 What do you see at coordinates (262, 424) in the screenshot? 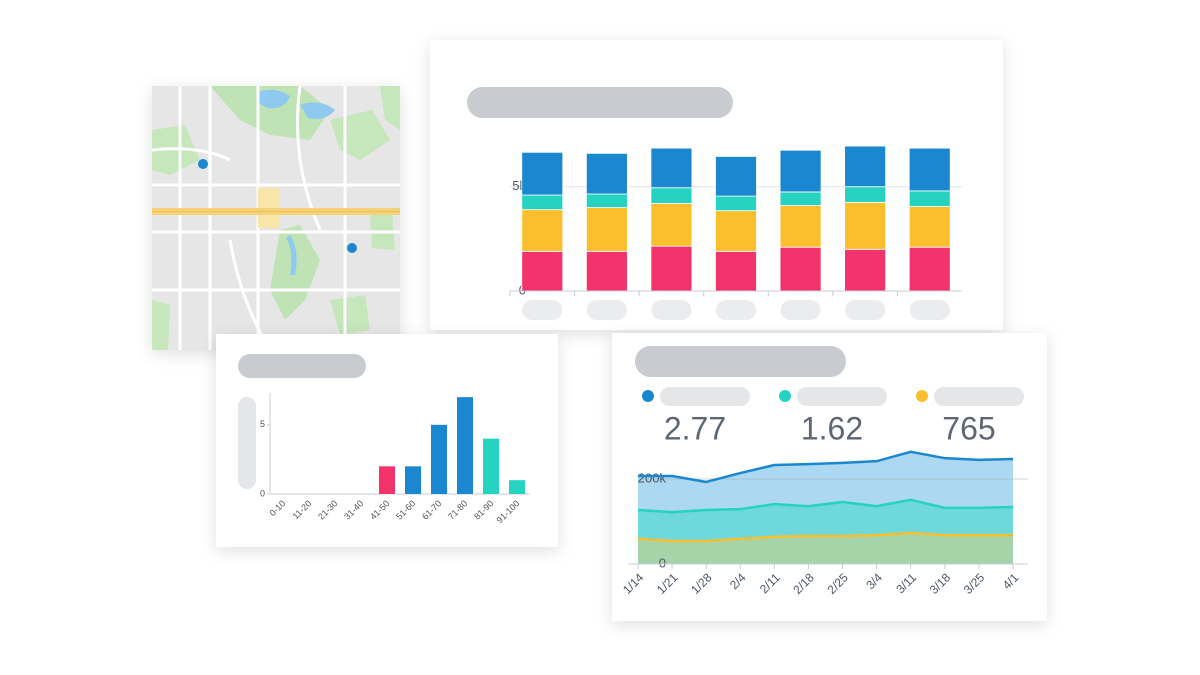
I see `y-tick-label: 5` at bounding box center [262, 424].